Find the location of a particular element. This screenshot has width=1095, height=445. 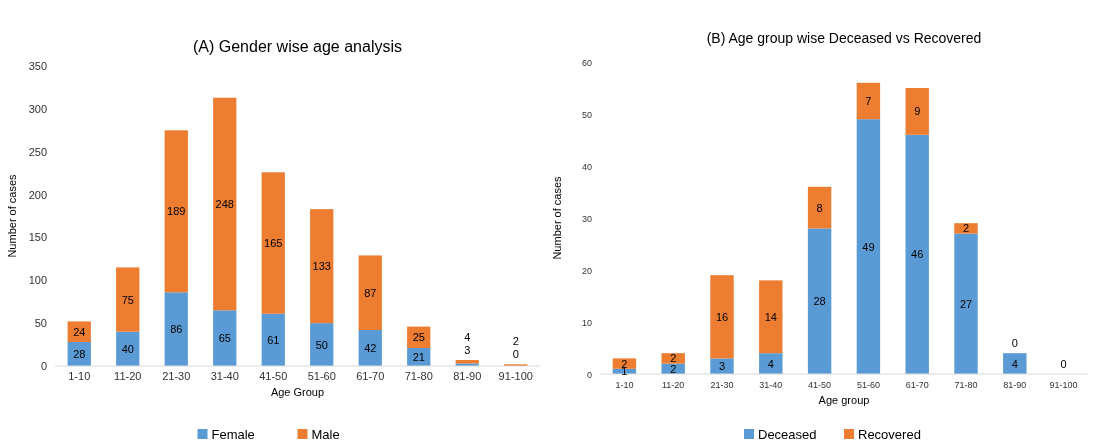

x-axis-title: Age Group is located at coordinates (297, 392).